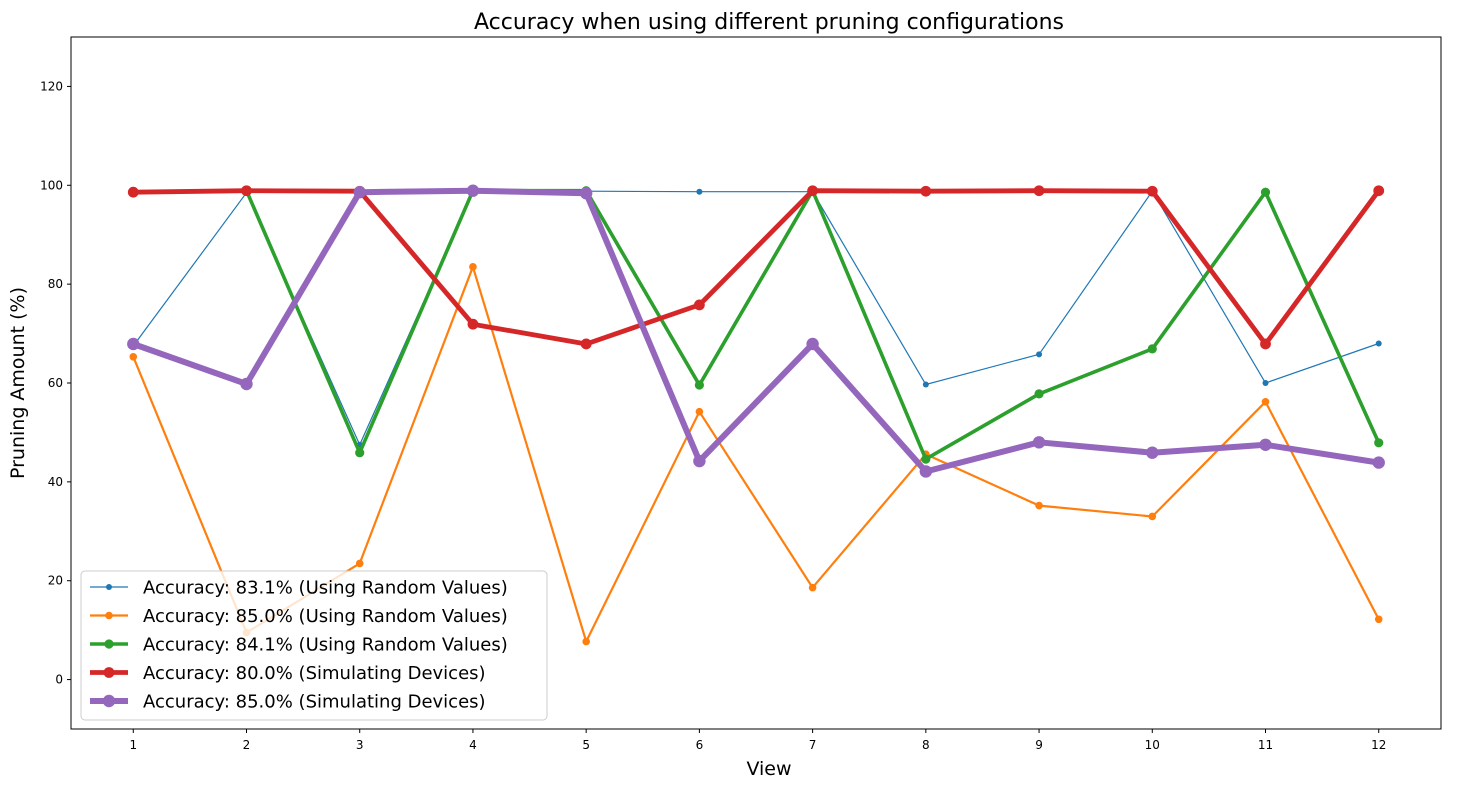 The width and height of the screenshot is (1476, 789). Describe the element at coordinates (18, 383) in the screenshot. I see `y-axis-label: Pruning Amount (%)` at that location.